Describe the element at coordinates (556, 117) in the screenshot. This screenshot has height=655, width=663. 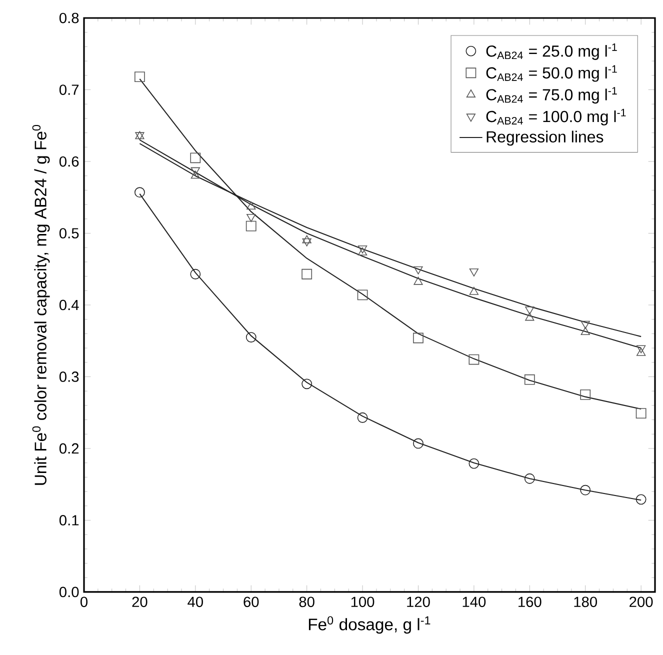
I see `legend-label: C$_{AB24}$ = 100.0 mg l$^{-1}$` at that location.